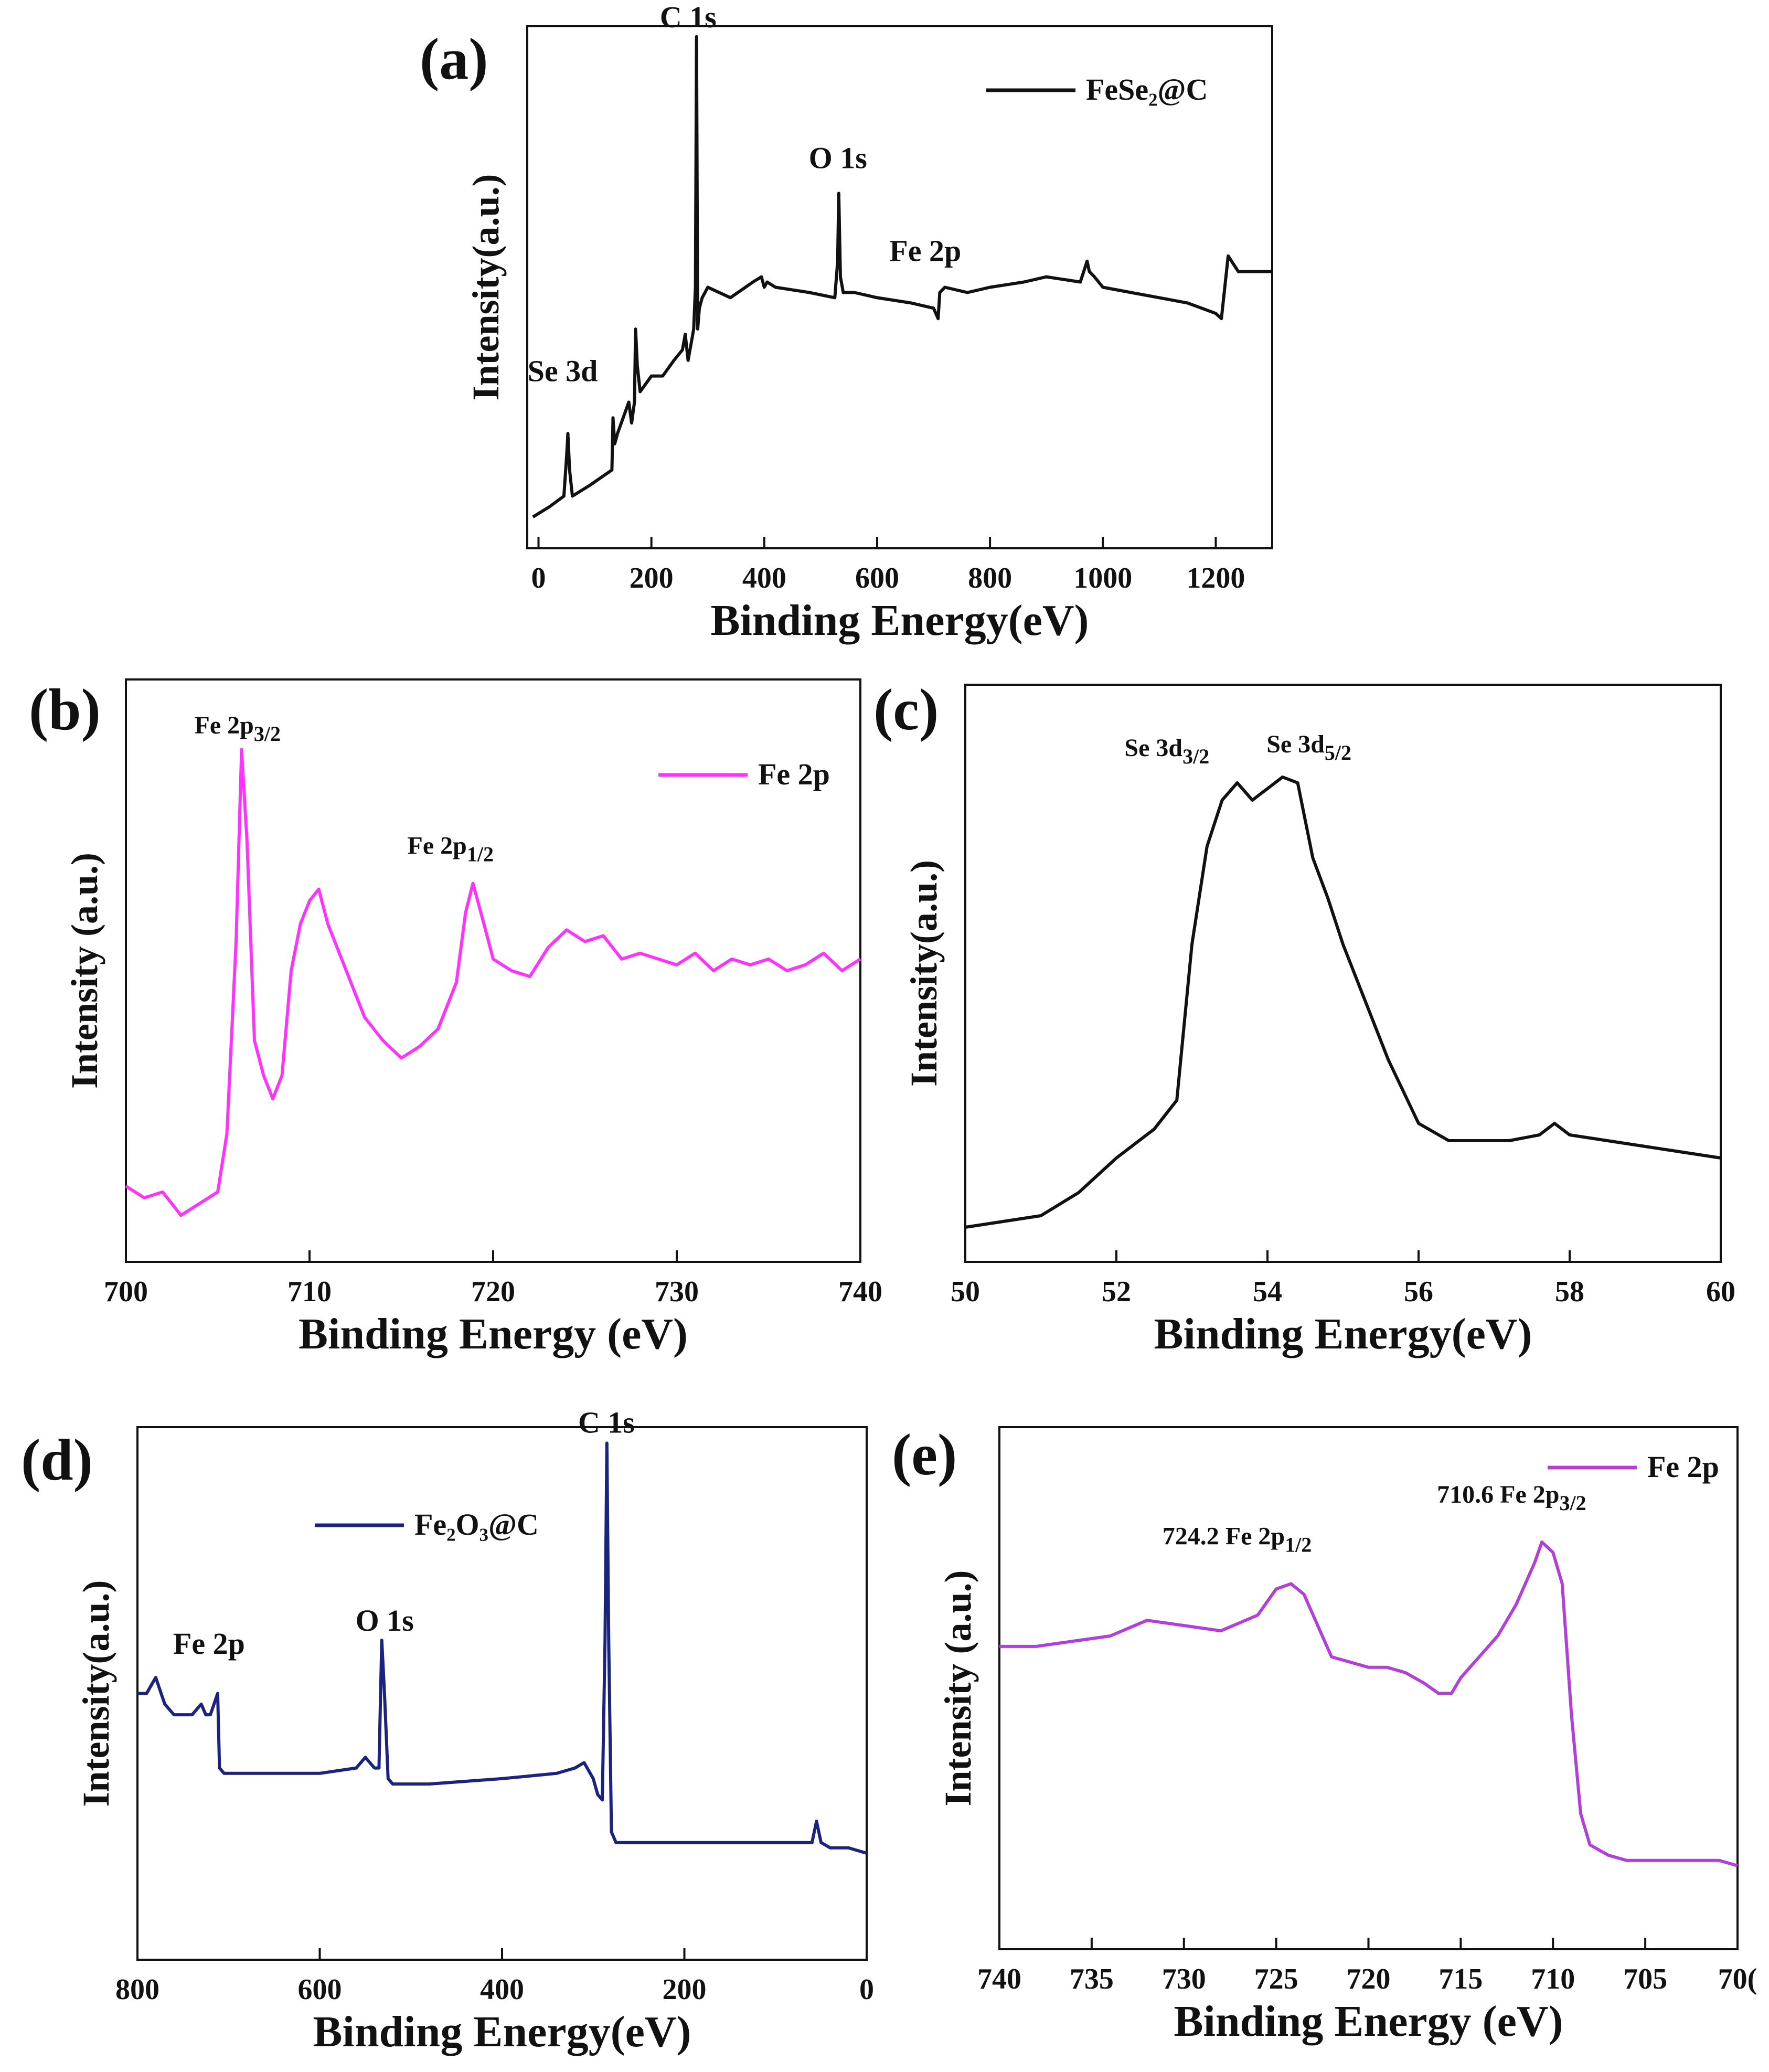  What do you see at coordinates (65, 709) in the screenshot?
I see `panel-label: (b)` at bounding box center [65, 709].